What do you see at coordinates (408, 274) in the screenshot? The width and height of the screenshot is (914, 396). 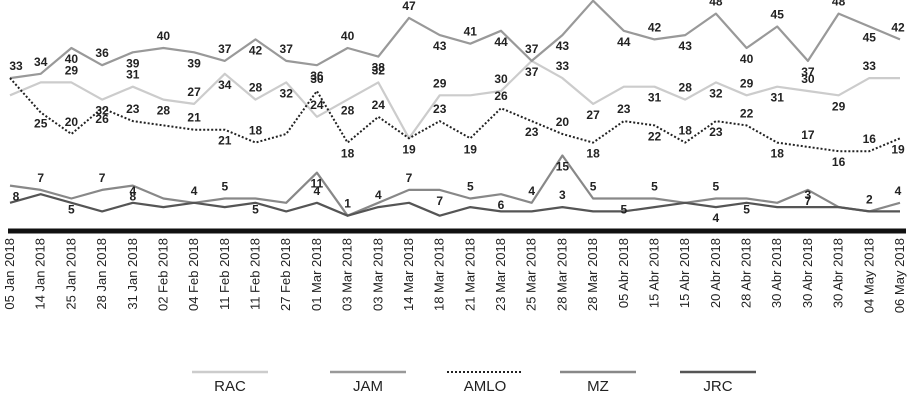 I see `x-tick-label: 14 Mar 2018` at bounding box center [408, 274].